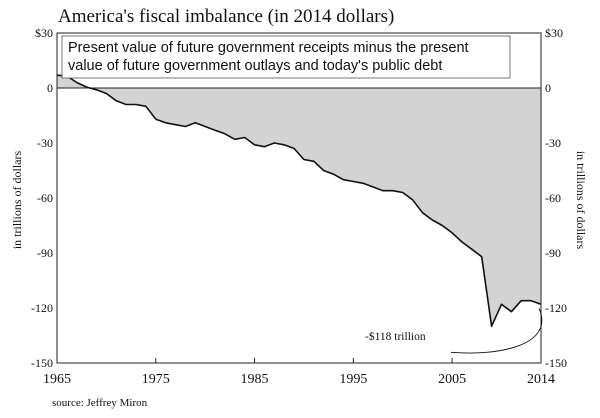 The width and height of the screenshot is (600, 418). What do you see at coordinates (554, 33) in the screenshot?
I see `y-tick-right: $30` at bounding box center [554, 33].